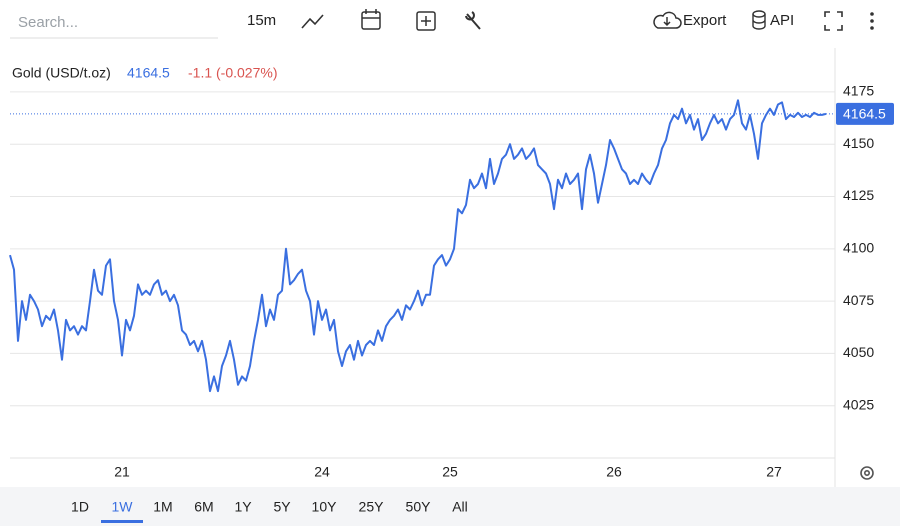 This screenshot has width=900, height=526. Describe the element at coordinates (312, 21) in the screenshot. I see `chart-type-icon` at that location.